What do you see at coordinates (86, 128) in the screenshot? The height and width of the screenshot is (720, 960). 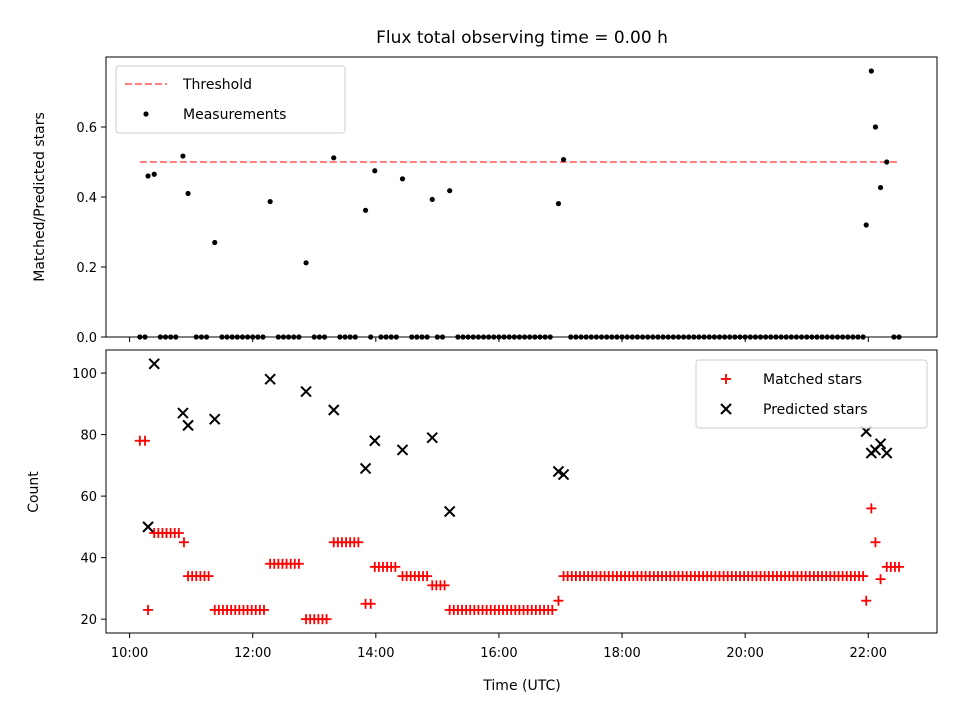 I see `ratio-y-tick-label: 0.6` at bounding box center [86, 128].